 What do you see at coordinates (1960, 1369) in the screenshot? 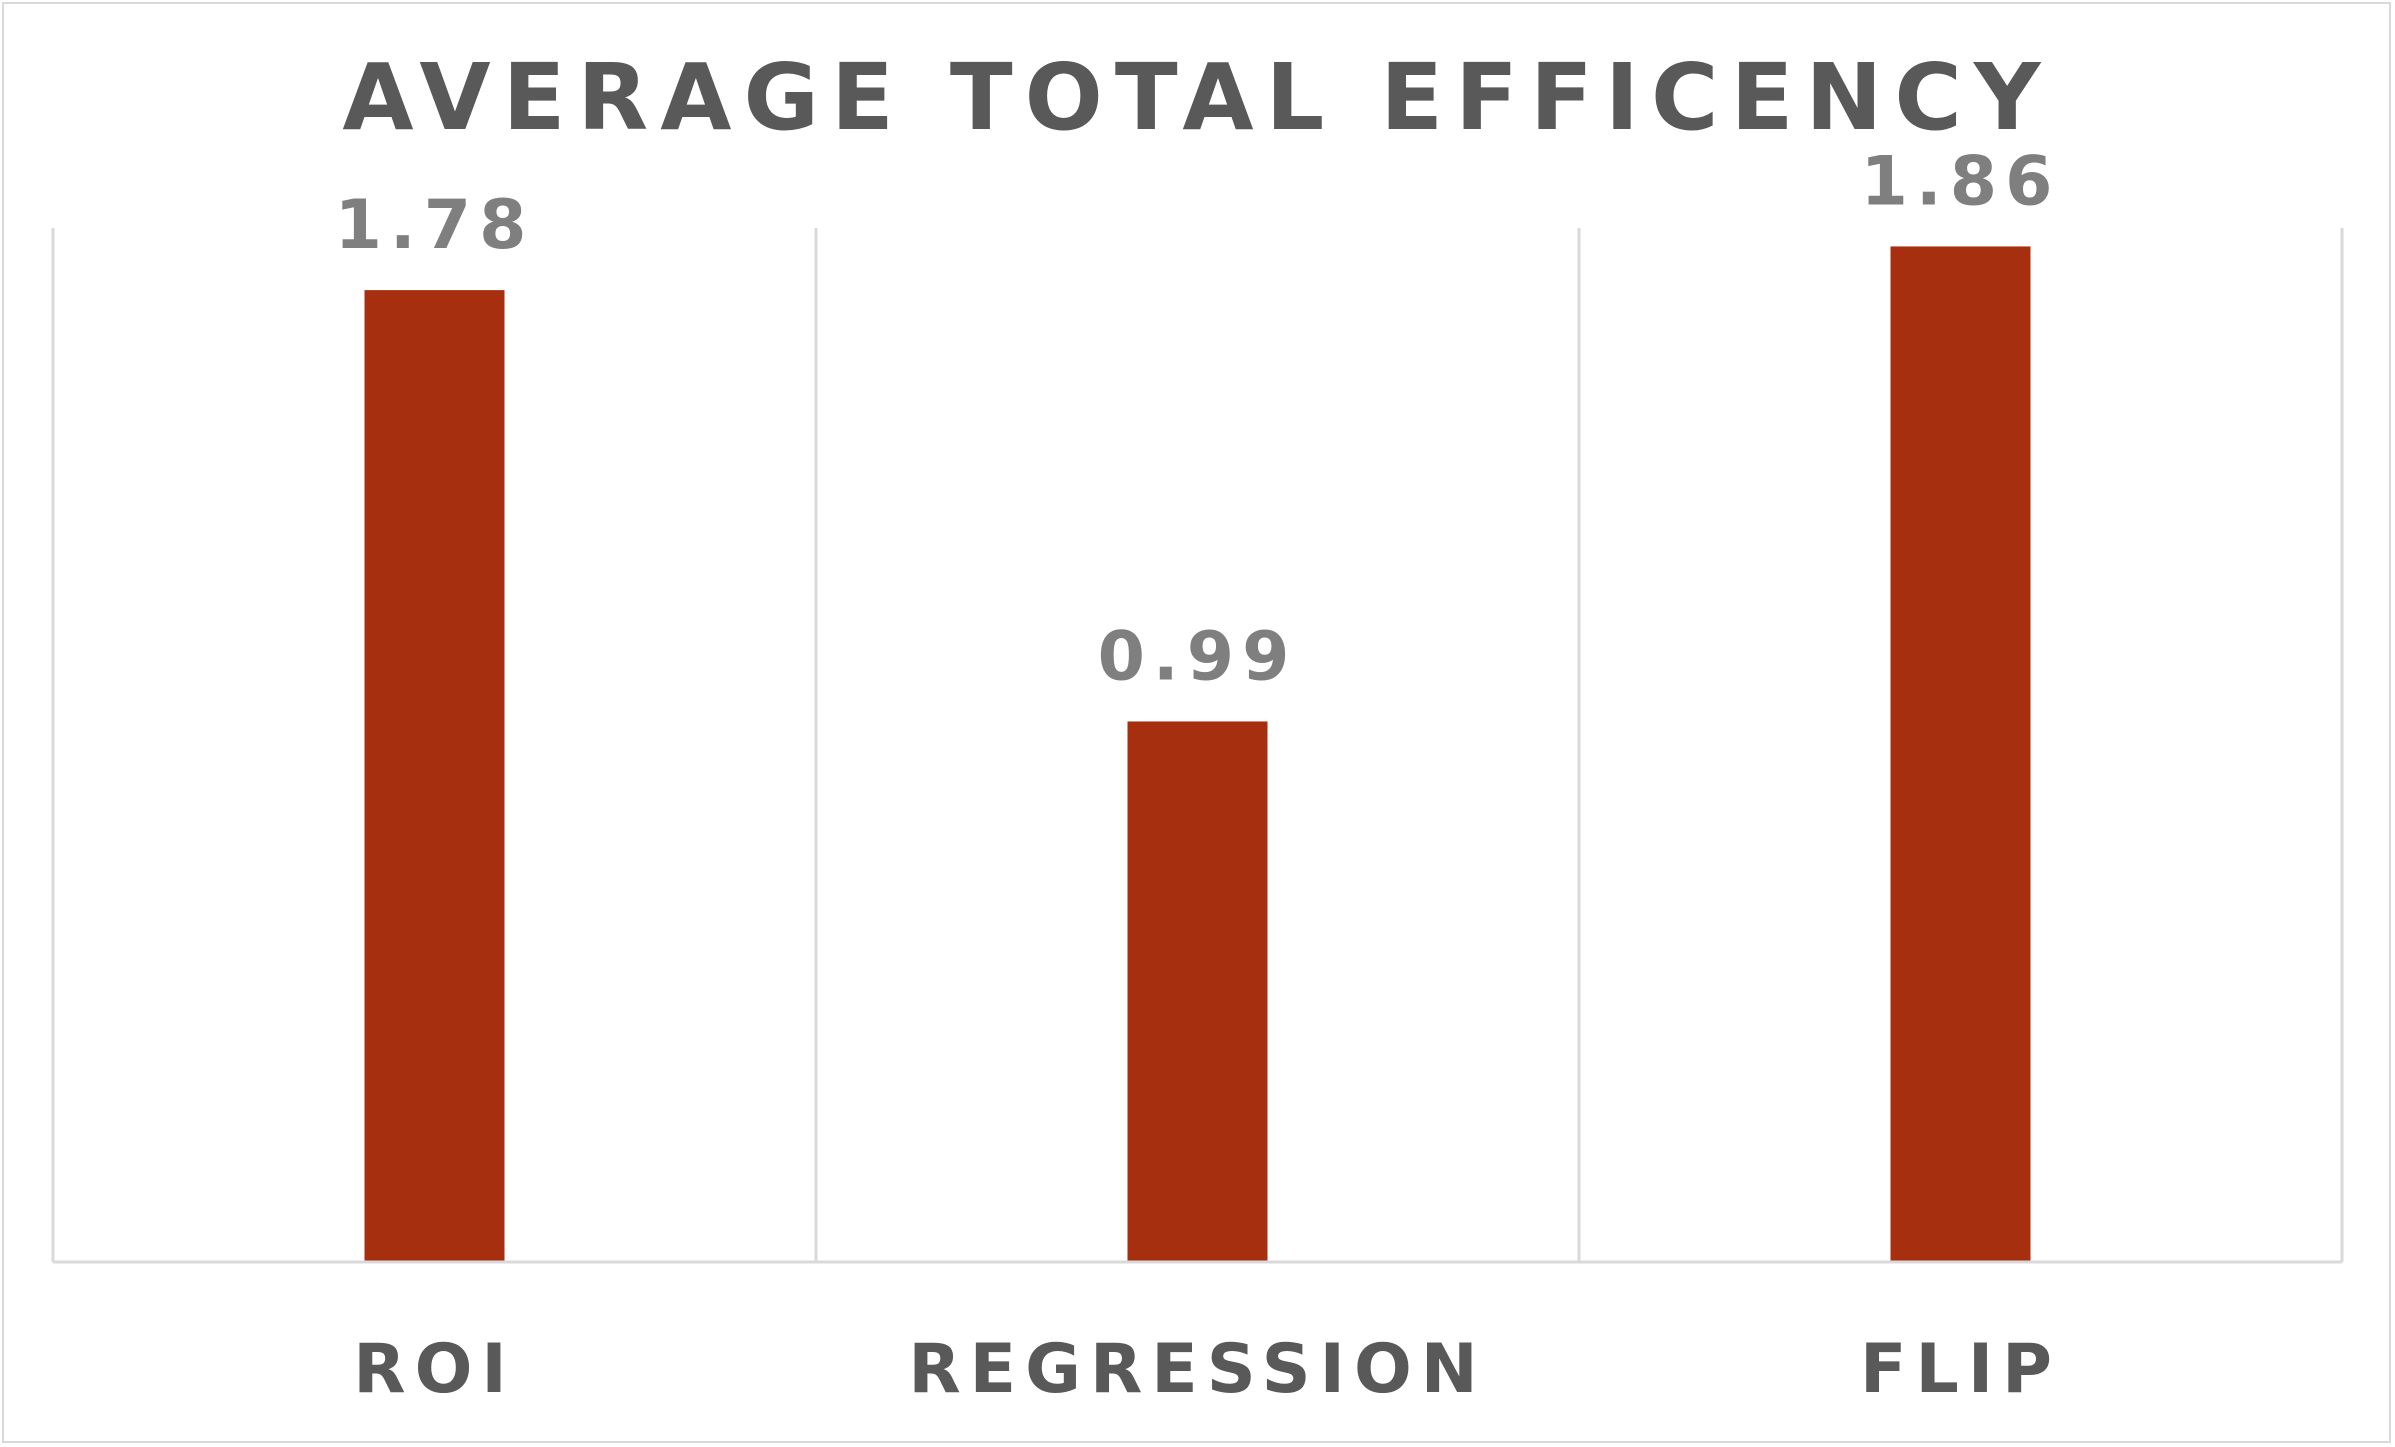
I see `category-label-flip: FLIP` at bounding box center [1960, 1369].